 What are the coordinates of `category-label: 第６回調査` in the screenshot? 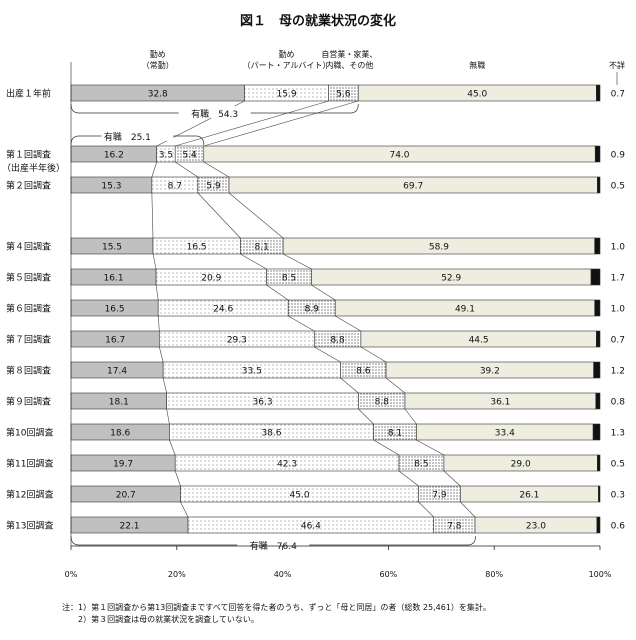 It's located at (28, 308).